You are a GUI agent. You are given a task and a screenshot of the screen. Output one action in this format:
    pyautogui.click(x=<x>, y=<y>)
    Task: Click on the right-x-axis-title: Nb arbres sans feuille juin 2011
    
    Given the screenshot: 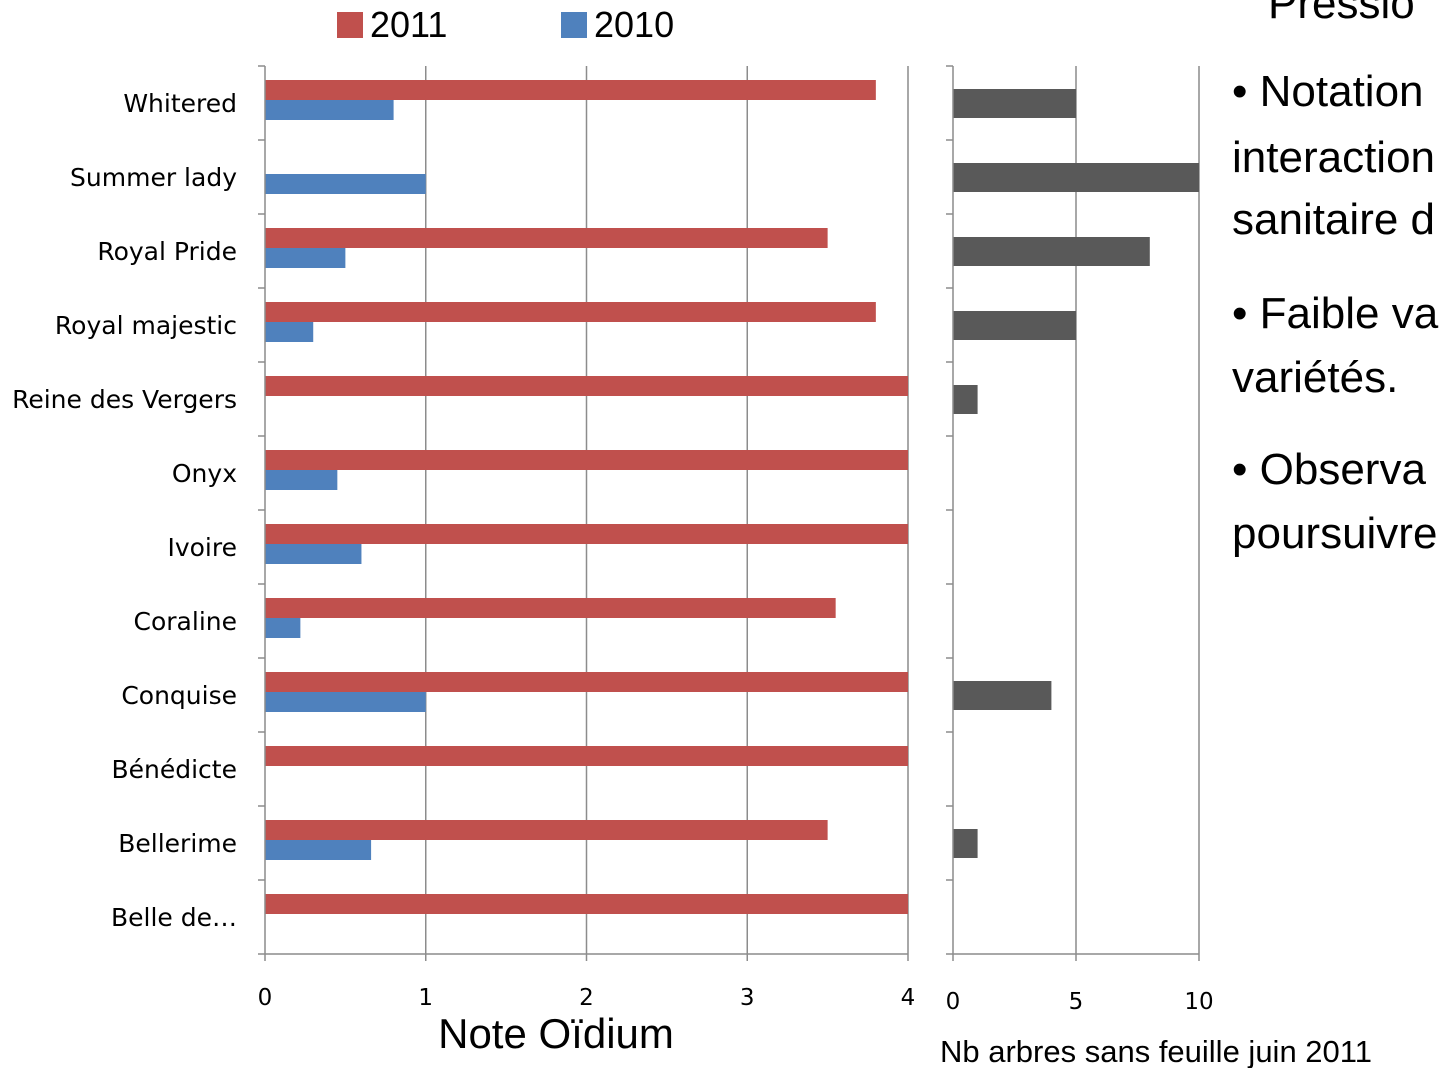 What is the action you would take?
    pyautogui.click(x=1156, y=1051)
    